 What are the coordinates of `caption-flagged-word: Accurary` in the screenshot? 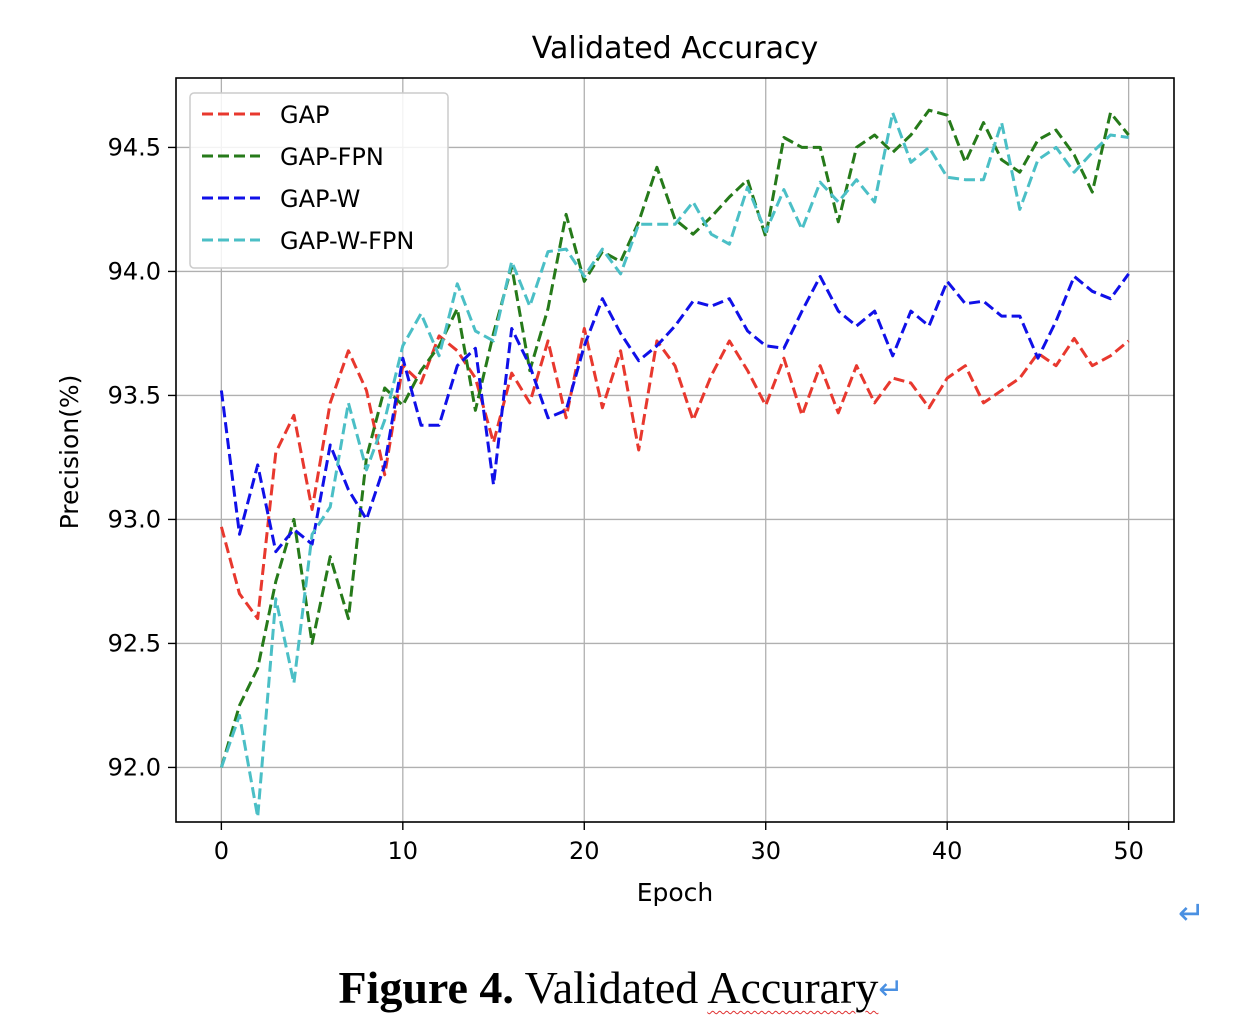 It's located at (793, 987).